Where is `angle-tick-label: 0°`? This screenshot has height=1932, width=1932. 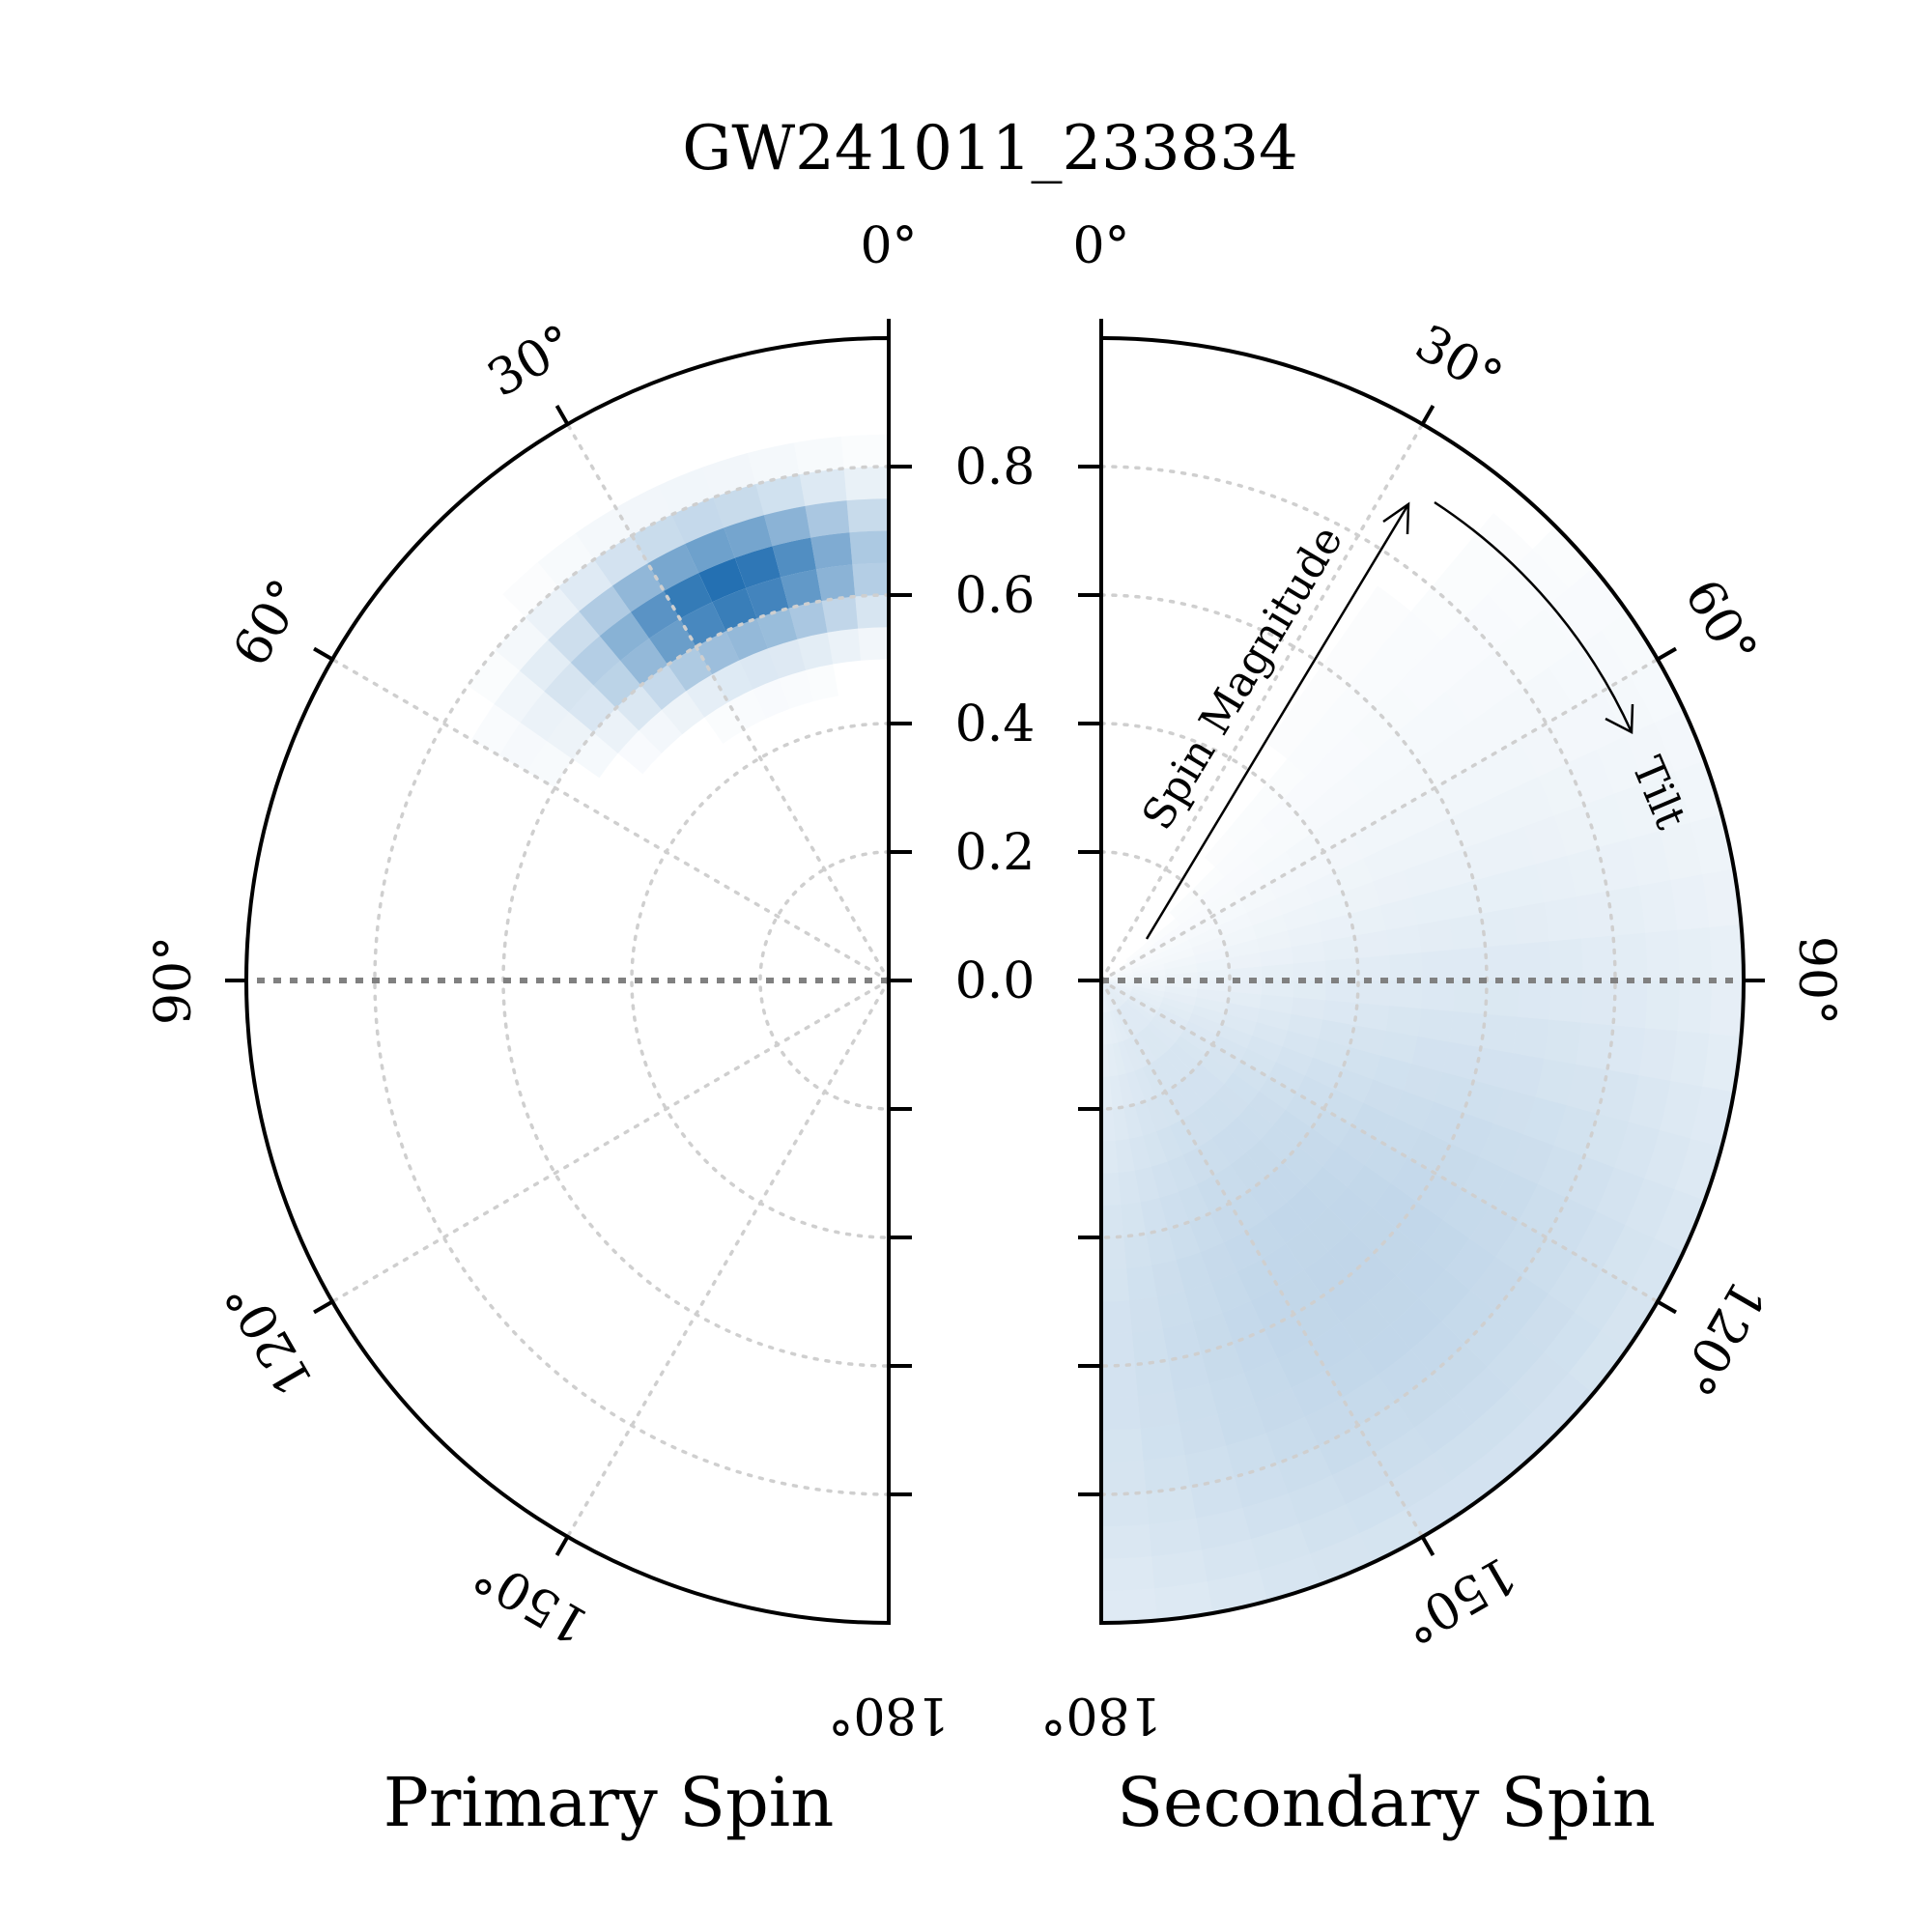 angle-tick-label: 0° is located at coordinates (1100, 246).